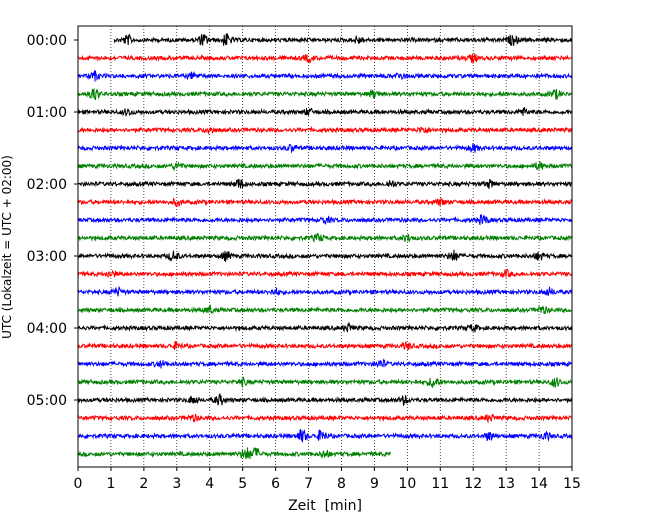  What do you see at coordinates (176, 484) in the screenshot?
I see `x-tick-label: 3` at bounding box center [176, 484].